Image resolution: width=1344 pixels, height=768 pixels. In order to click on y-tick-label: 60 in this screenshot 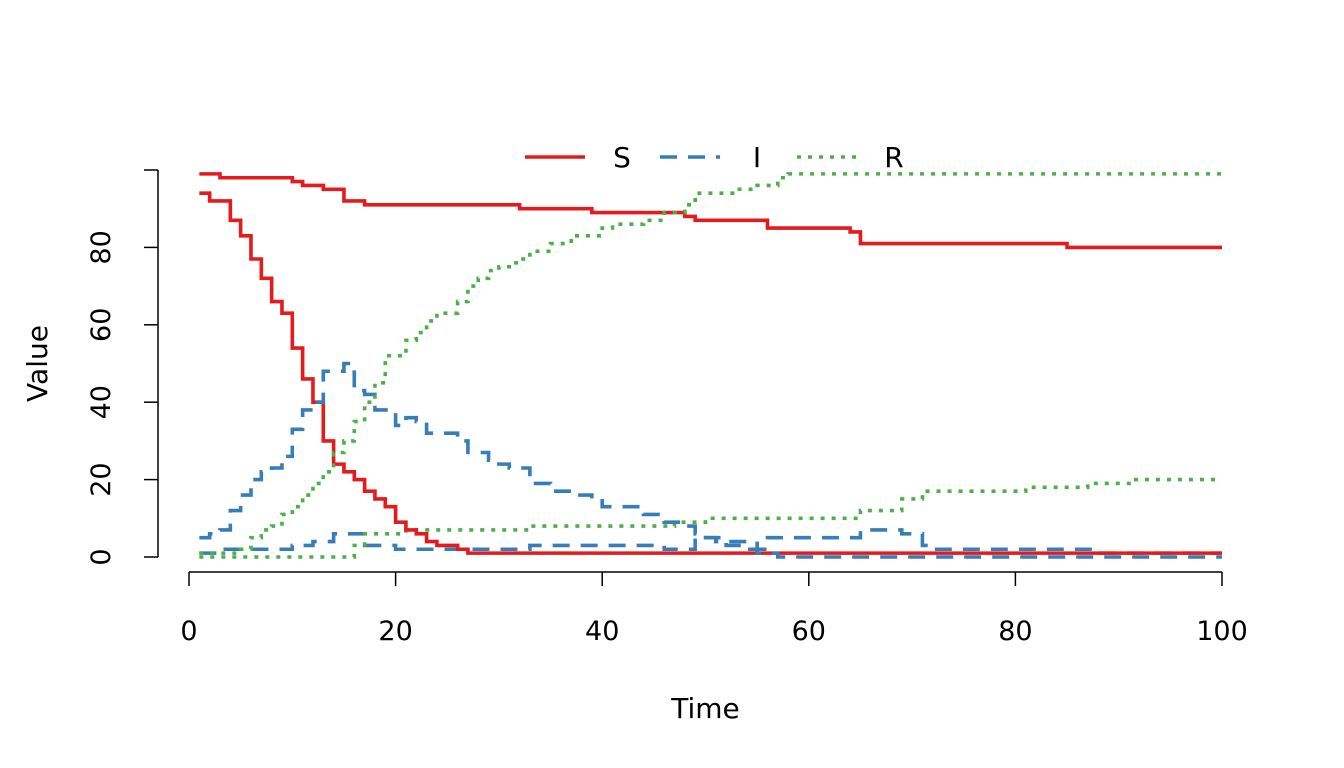, I will do `click(101, 325)`.